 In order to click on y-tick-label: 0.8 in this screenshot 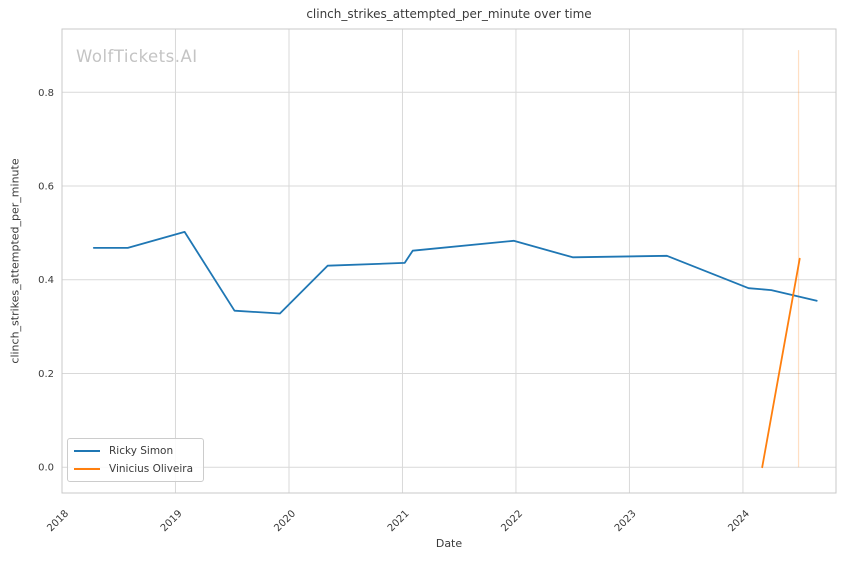, I will do `click(46, 93)`.